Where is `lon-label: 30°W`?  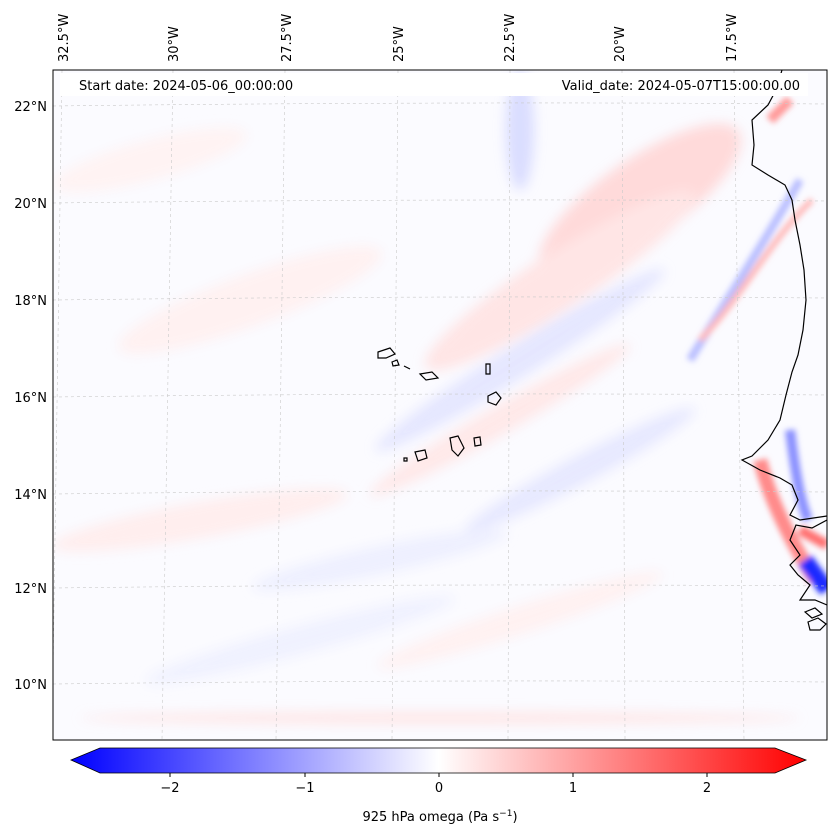 lon-label: 30°W is located at coordinates (174, 44).